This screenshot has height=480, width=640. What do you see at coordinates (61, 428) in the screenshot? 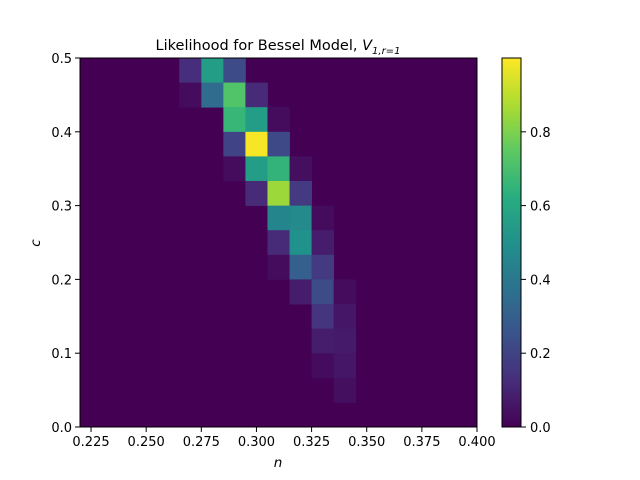
I see `y-tick-label: 0.0` at bounding box center [61, 428].